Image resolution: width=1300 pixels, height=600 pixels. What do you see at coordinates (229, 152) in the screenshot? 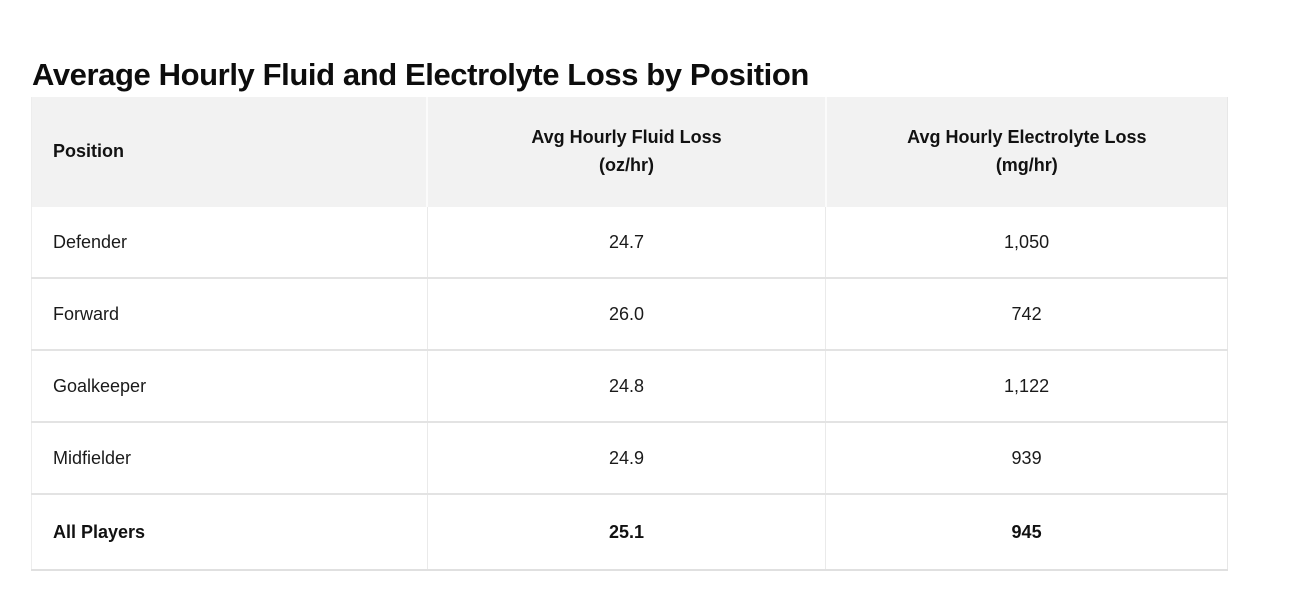
I see `header-position: Position` at bounding box center [229, 152].